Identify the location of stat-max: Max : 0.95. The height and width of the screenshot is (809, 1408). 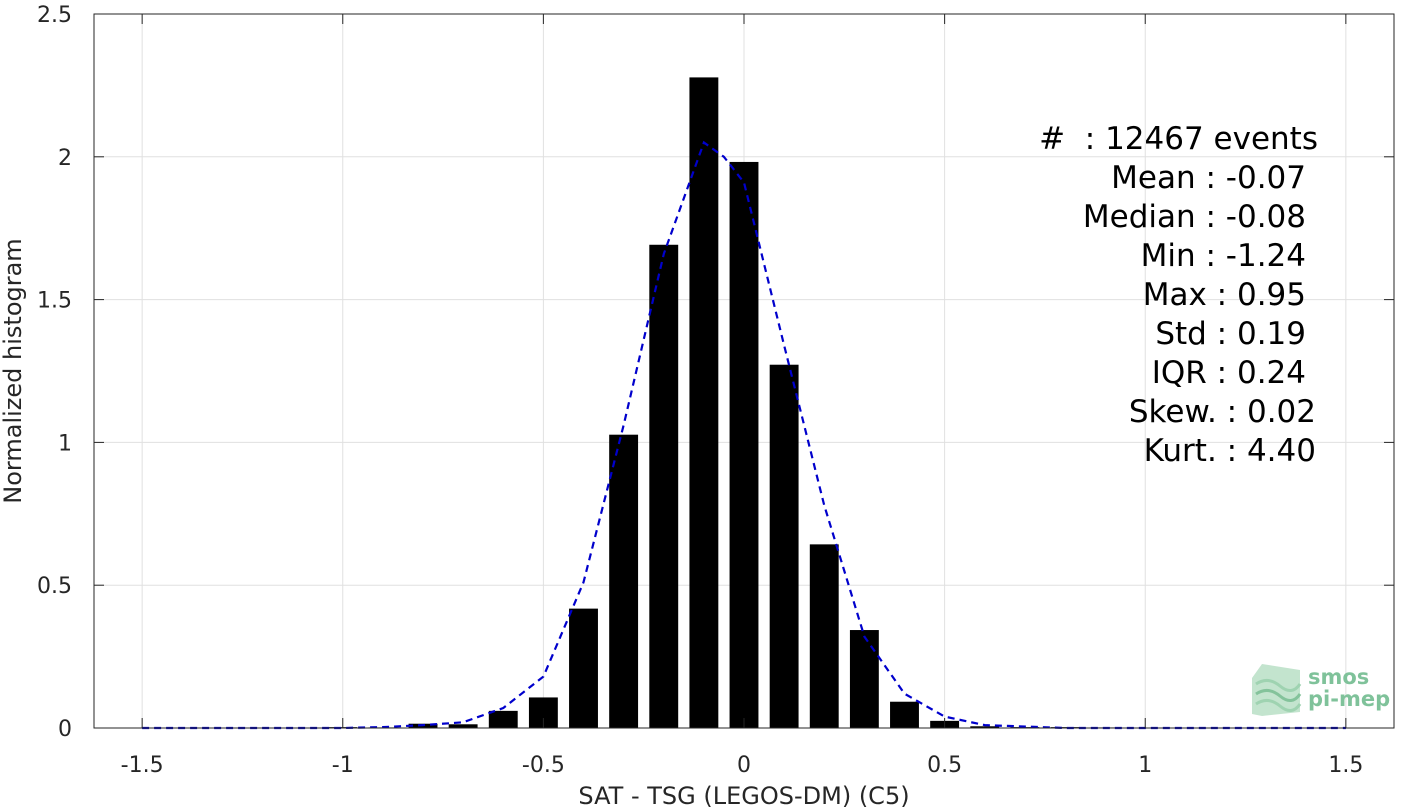
(1224, 295).